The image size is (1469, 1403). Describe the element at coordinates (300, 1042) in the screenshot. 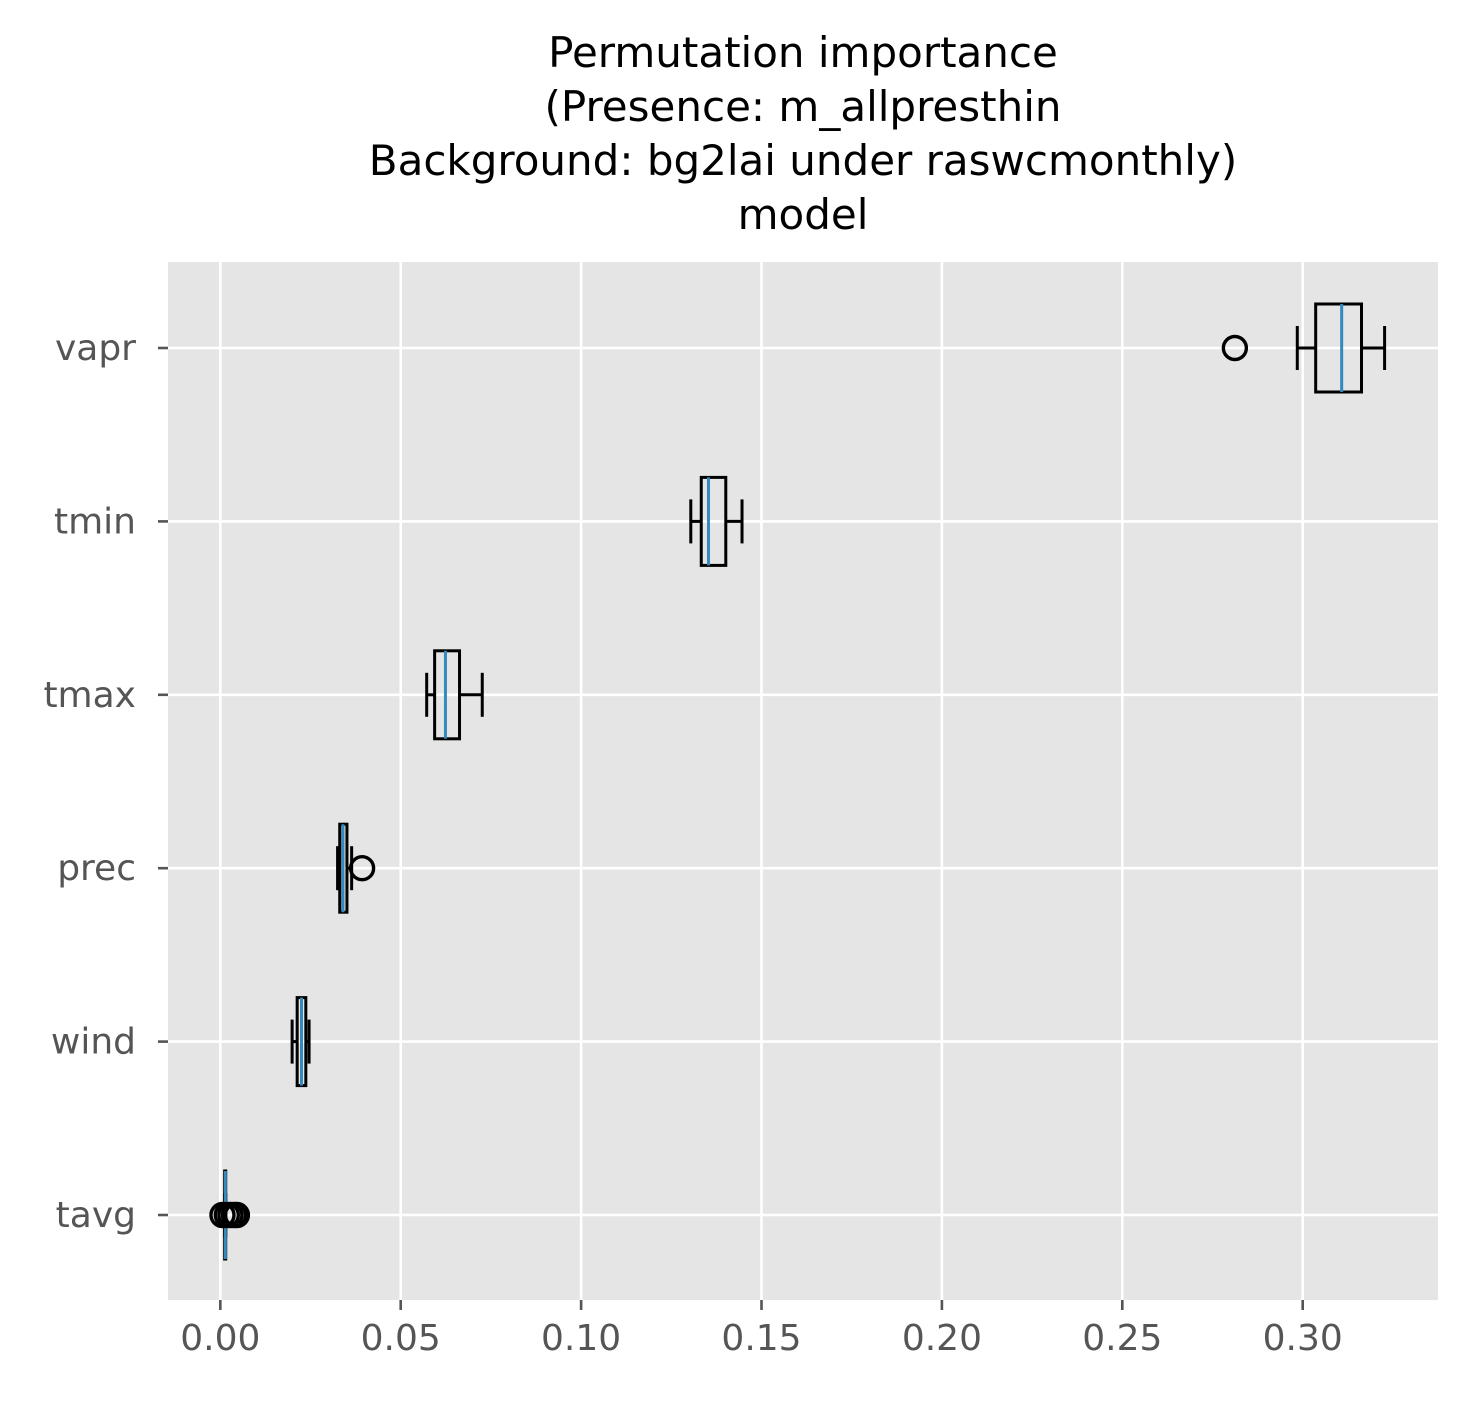

I see `box-wind` at that location.